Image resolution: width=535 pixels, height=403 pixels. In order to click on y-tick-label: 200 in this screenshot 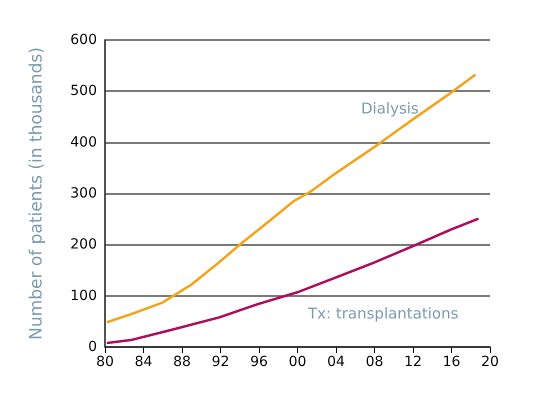, I will do `click(83, 244)`.